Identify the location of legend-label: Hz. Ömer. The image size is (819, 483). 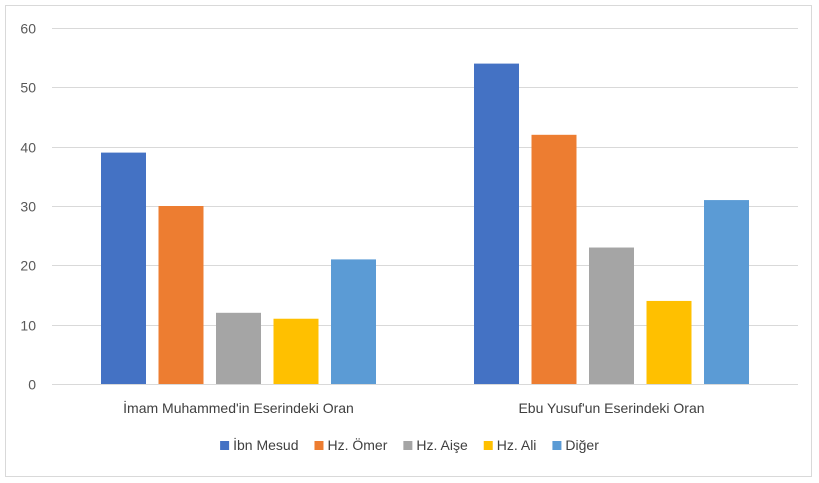
(357, 444).